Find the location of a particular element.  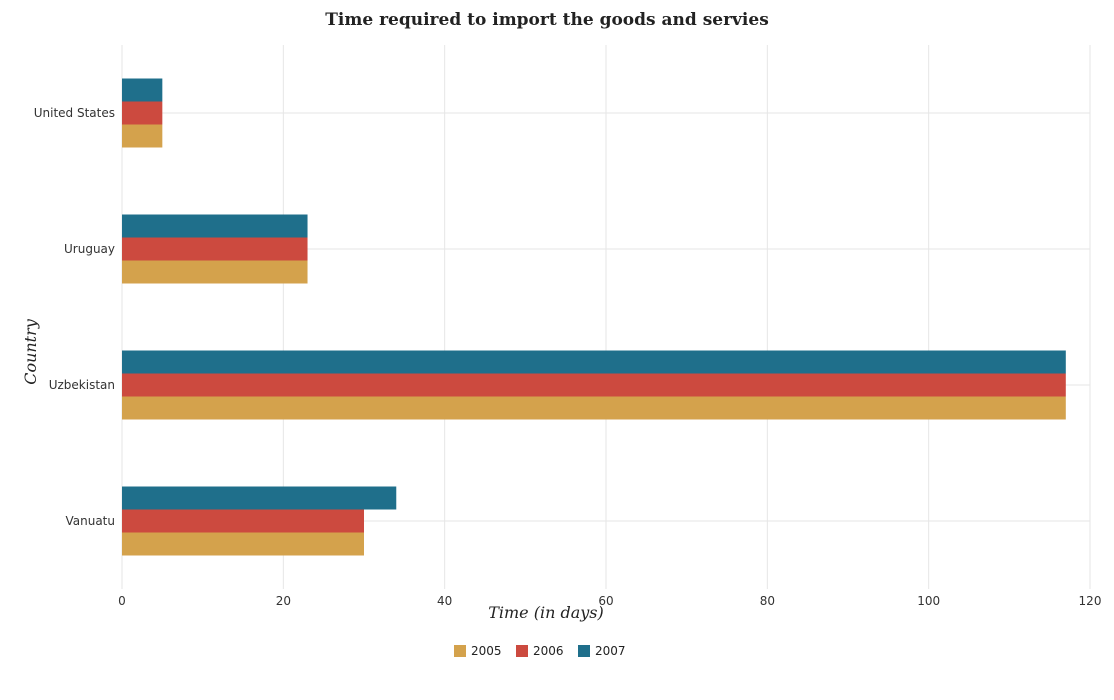

legend-label-2007: 2007 is located at coordinates (610, 651).